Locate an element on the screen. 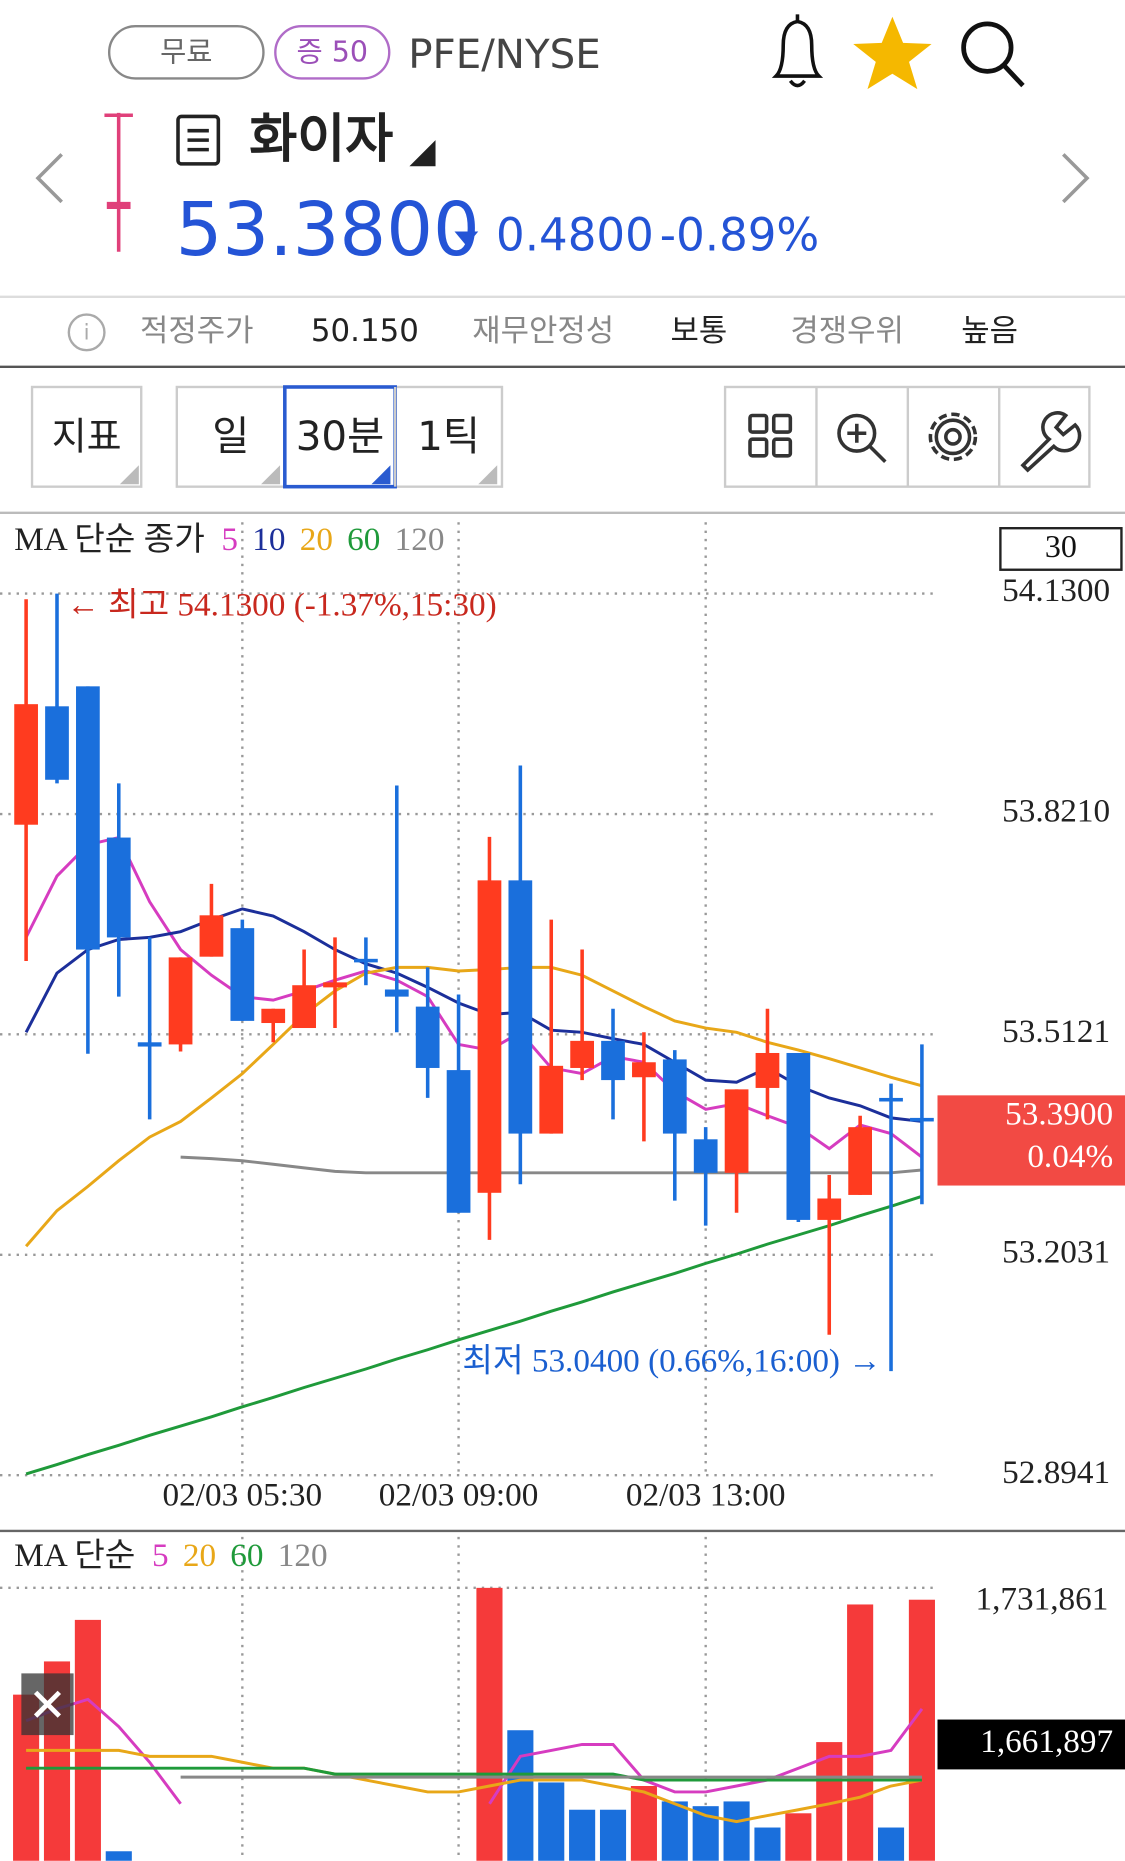 The width and height of the screenshot is (1125, 1861). info-icon is located at coordinates (86, 332).